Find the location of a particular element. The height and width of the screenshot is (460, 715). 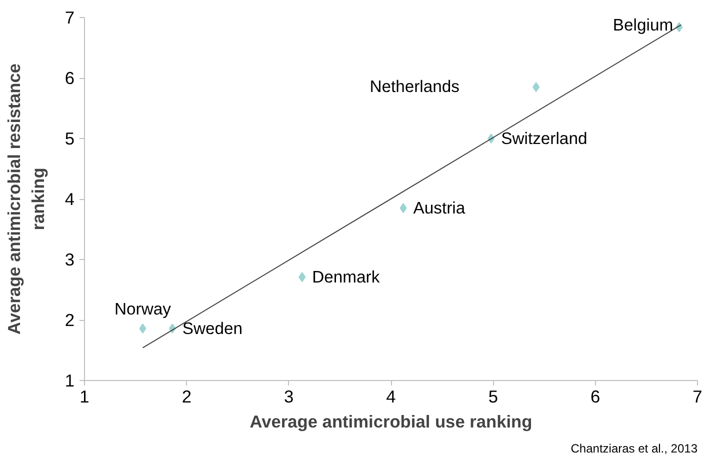

y-axis-title: Average antimicrobial resistance ranking is located at coordinates (26, 198).